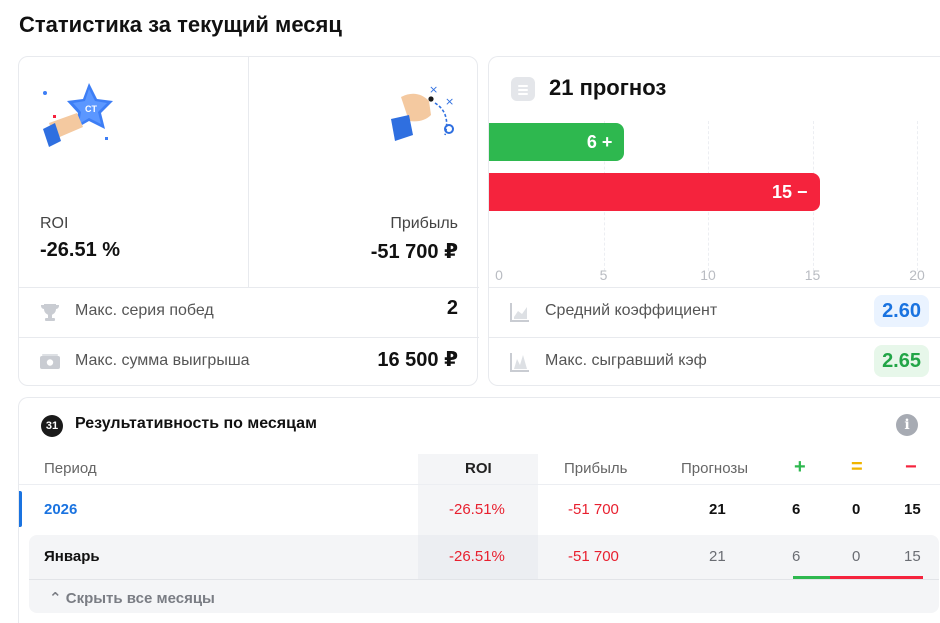  I want to click on page-title: Статистика за текущий месяц, so click(180, 24).